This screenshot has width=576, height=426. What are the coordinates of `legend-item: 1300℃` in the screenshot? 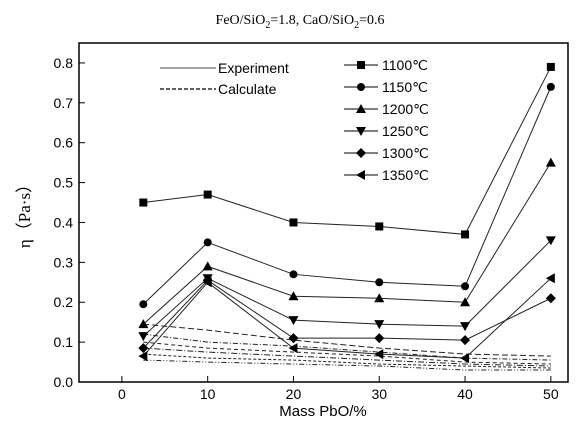 It's located at (386, 153).